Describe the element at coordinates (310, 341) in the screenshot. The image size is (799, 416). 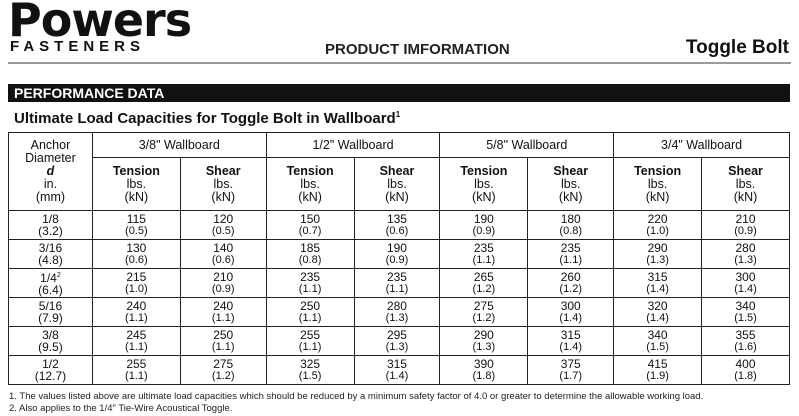
I see `tension-value-cell: 255 (1.1)` at that location.